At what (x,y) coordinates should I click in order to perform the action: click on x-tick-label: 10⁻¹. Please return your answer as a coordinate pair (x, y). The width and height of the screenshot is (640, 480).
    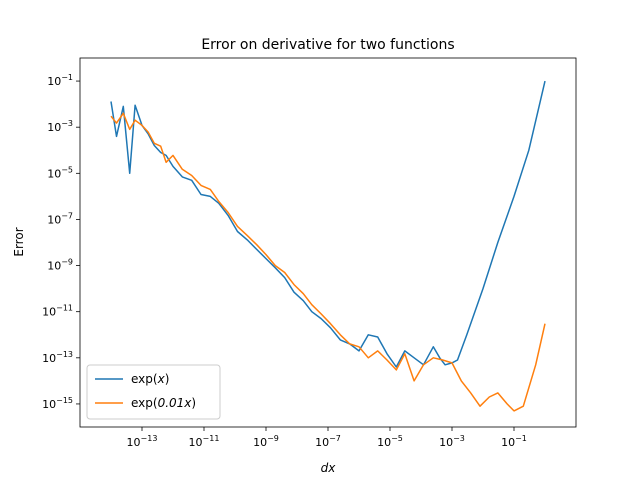
    Looking at the image, I should click on (514, 441).